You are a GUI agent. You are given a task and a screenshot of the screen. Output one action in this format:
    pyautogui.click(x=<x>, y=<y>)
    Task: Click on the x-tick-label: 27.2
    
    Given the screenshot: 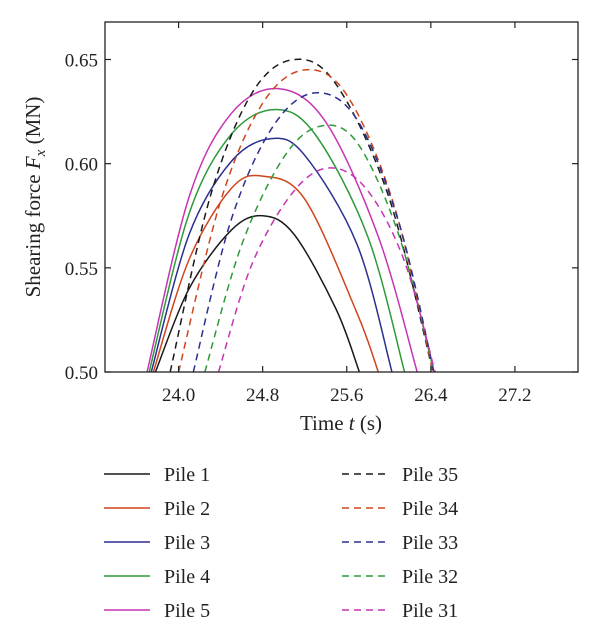 What is the action you would take?
    pyautogui.click(x=514, y=395)
    